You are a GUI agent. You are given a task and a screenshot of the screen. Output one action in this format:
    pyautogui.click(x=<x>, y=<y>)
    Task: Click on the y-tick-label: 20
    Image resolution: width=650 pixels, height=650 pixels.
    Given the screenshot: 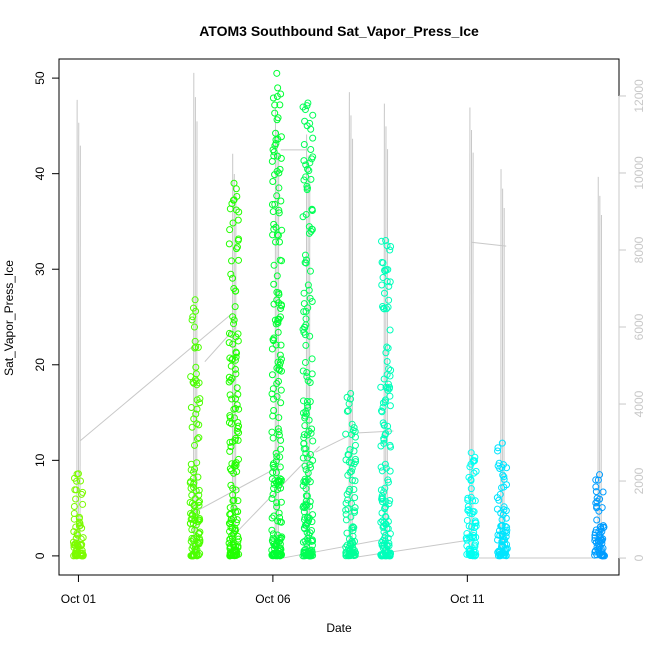 What is the action you would take?
    pyautogui.click(x=40, y=365)
    